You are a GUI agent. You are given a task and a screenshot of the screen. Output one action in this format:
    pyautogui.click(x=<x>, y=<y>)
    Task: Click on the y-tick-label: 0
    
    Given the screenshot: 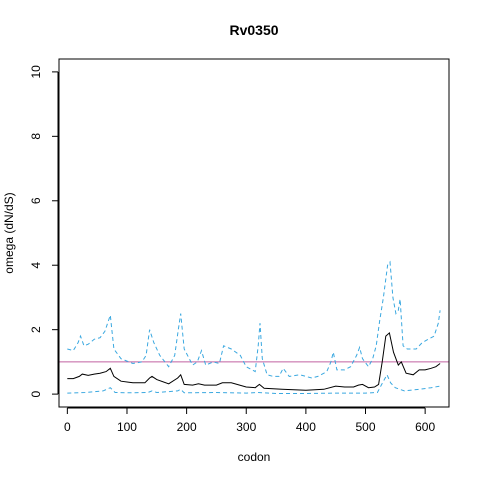 What is the action you would take?
    pyautogui.click(x=36, y=393)
    